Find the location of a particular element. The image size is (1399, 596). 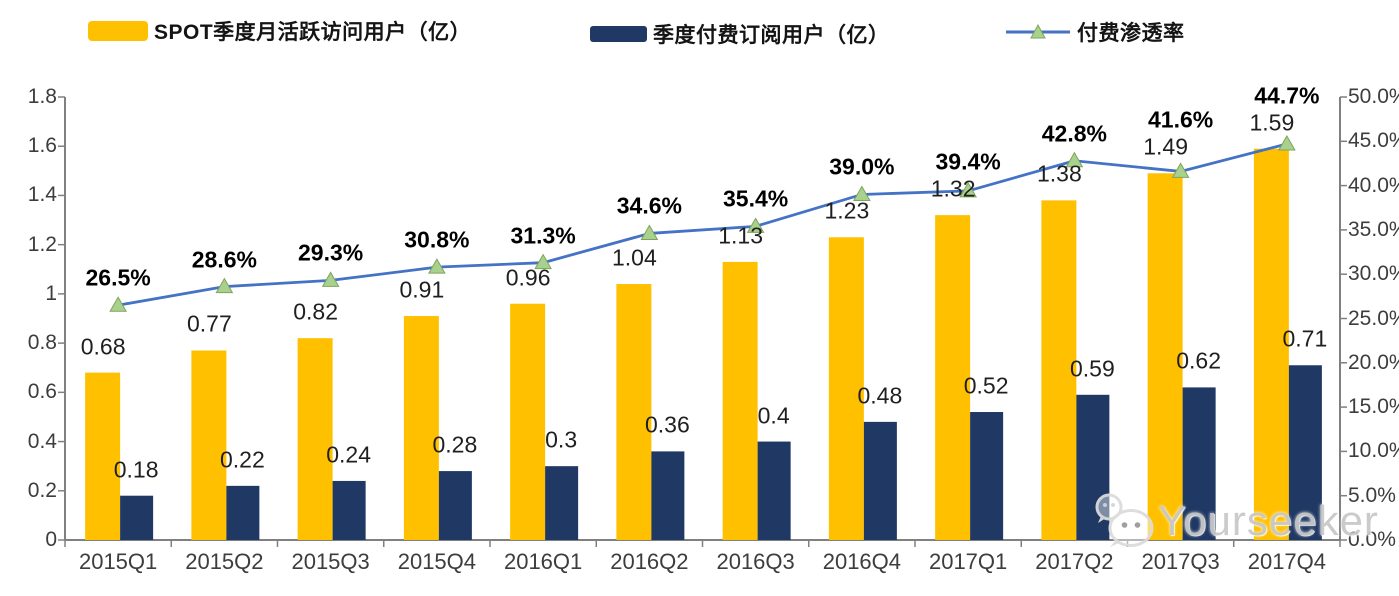

x-axis-category-label: 2015Q4 is located at coordinates (437, 561).